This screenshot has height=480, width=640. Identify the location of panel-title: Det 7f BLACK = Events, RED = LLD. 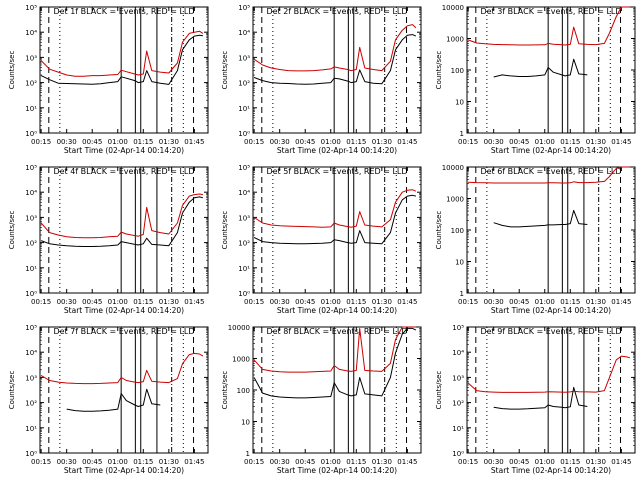
(123, 331).